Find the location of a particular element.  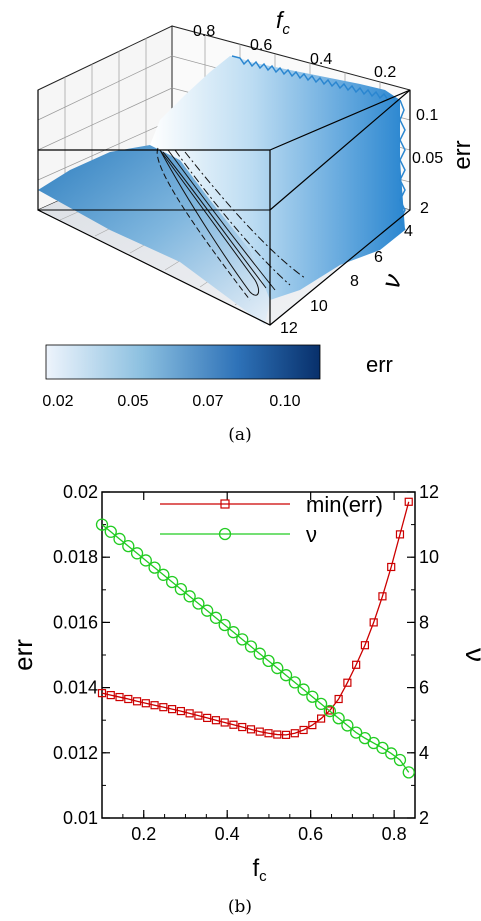

x-axis-subscript: c is located at coordinates (286, 29).